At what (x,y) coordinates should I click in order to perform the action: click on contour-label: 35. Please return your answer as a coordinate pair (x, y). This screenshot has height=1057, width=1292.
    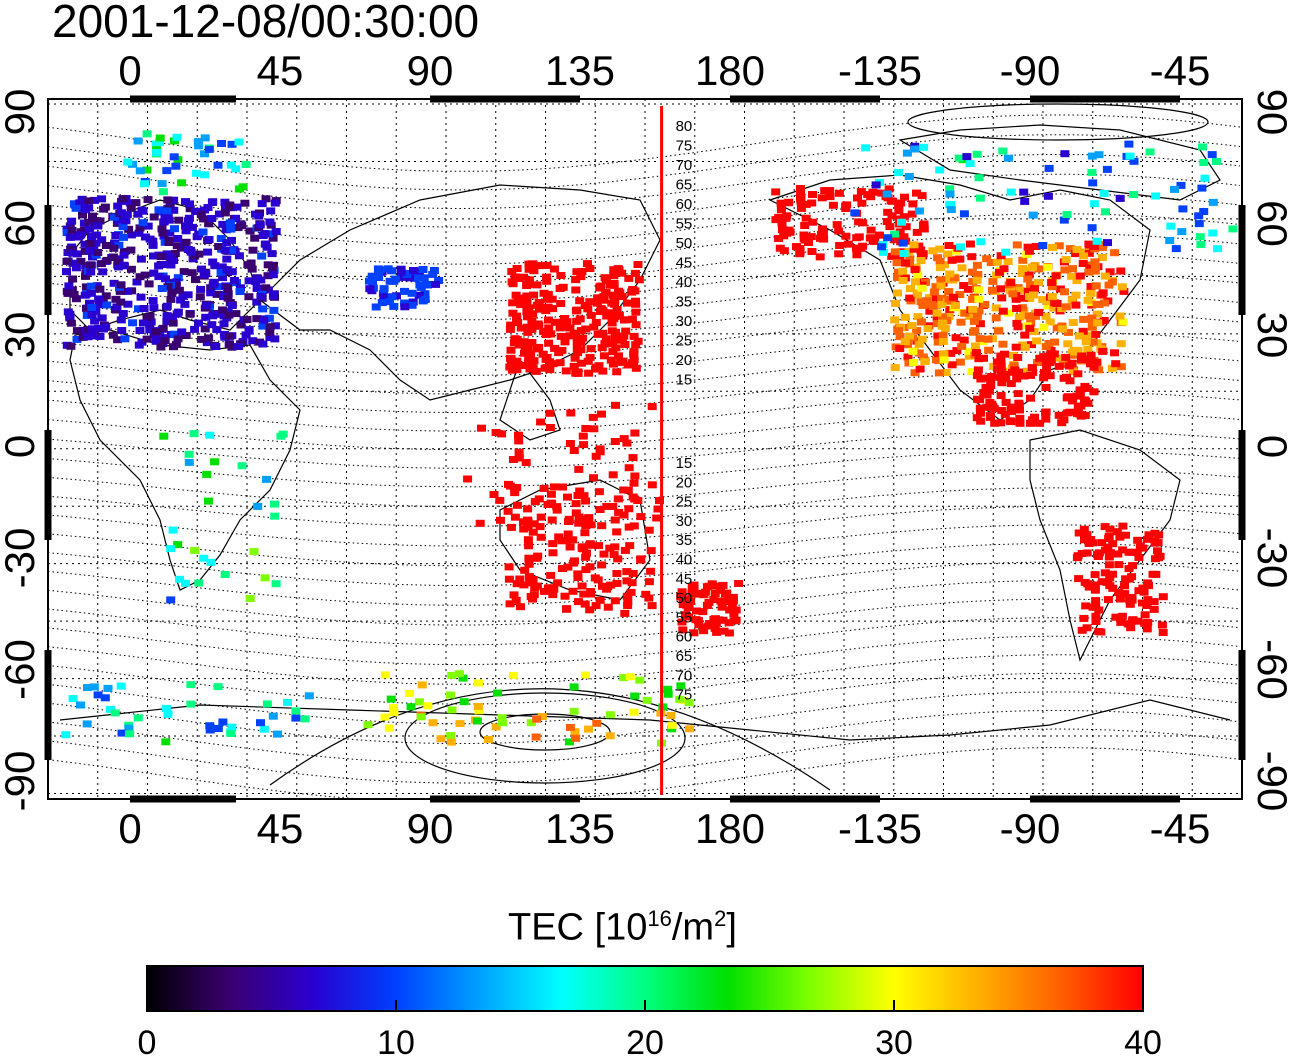
    Looking at the image, I should click on (684, 302).